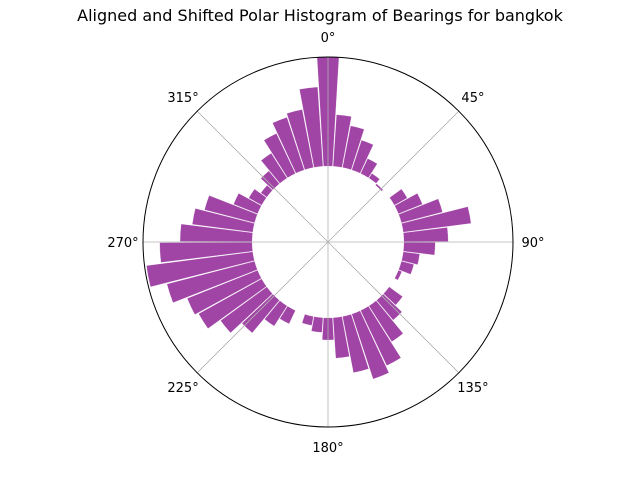 The image size is (640, 480). I want to click on theta-tick-label: 180°, so click(327, 448).